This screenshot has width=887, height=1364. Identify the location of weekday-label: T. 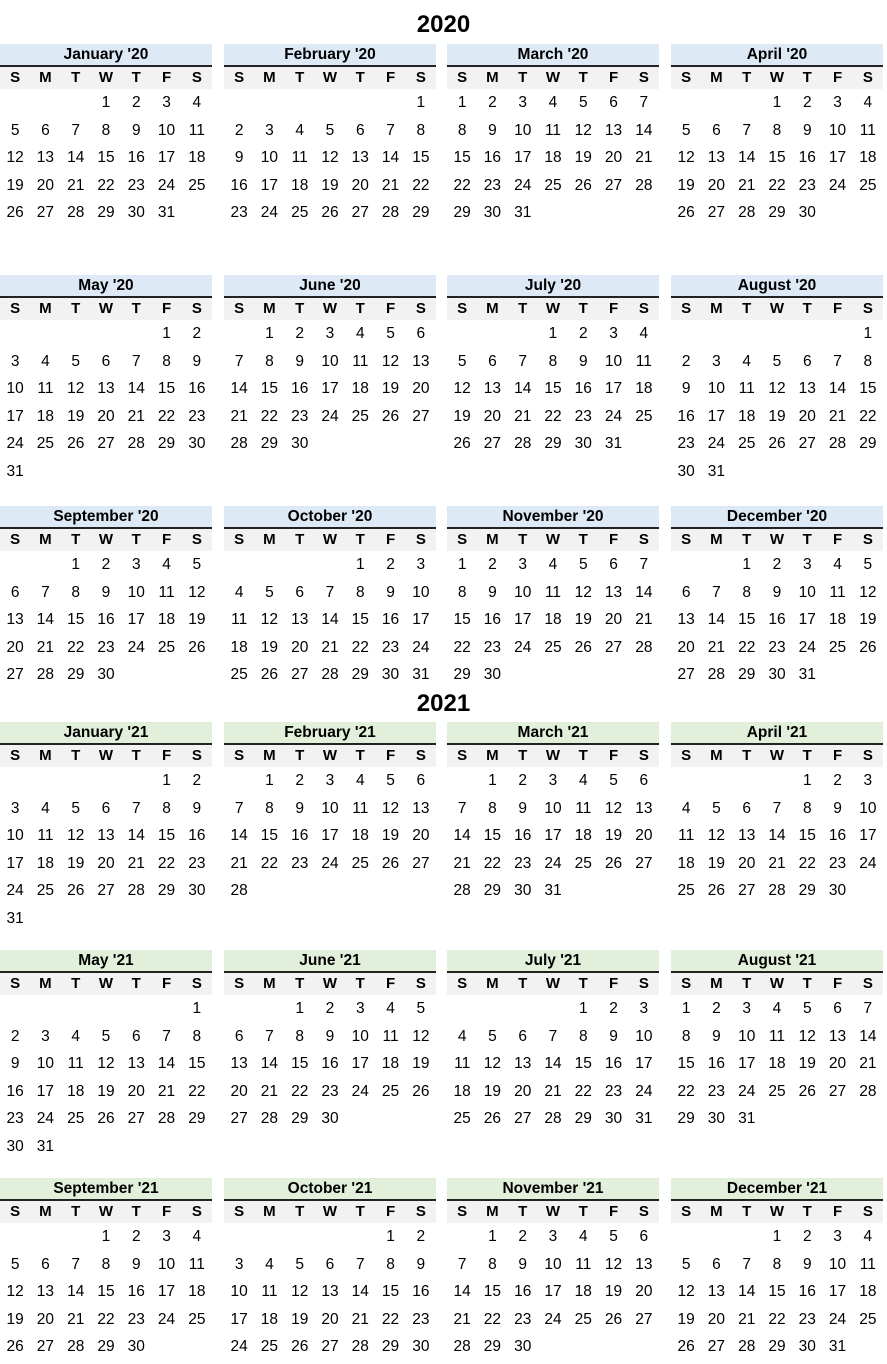
(136, 755).